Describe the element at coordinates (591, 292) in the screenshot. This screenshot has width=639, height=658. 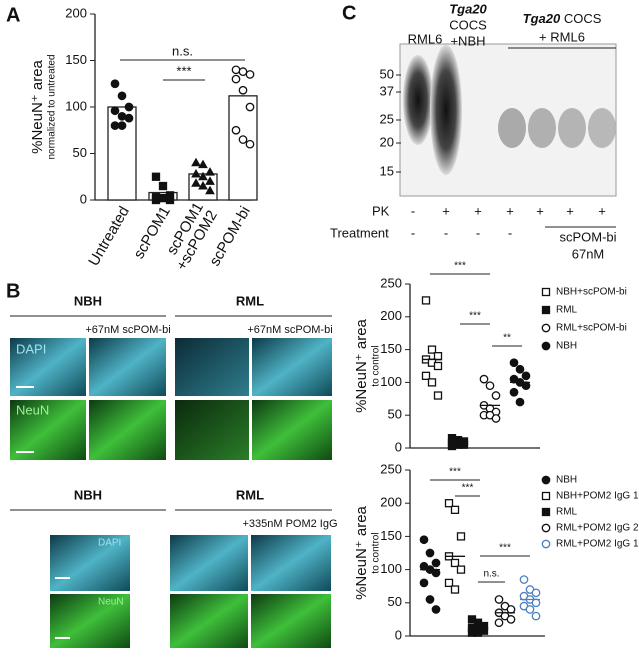
I see `legend-label: NBH+scPOM-bi` at that location.